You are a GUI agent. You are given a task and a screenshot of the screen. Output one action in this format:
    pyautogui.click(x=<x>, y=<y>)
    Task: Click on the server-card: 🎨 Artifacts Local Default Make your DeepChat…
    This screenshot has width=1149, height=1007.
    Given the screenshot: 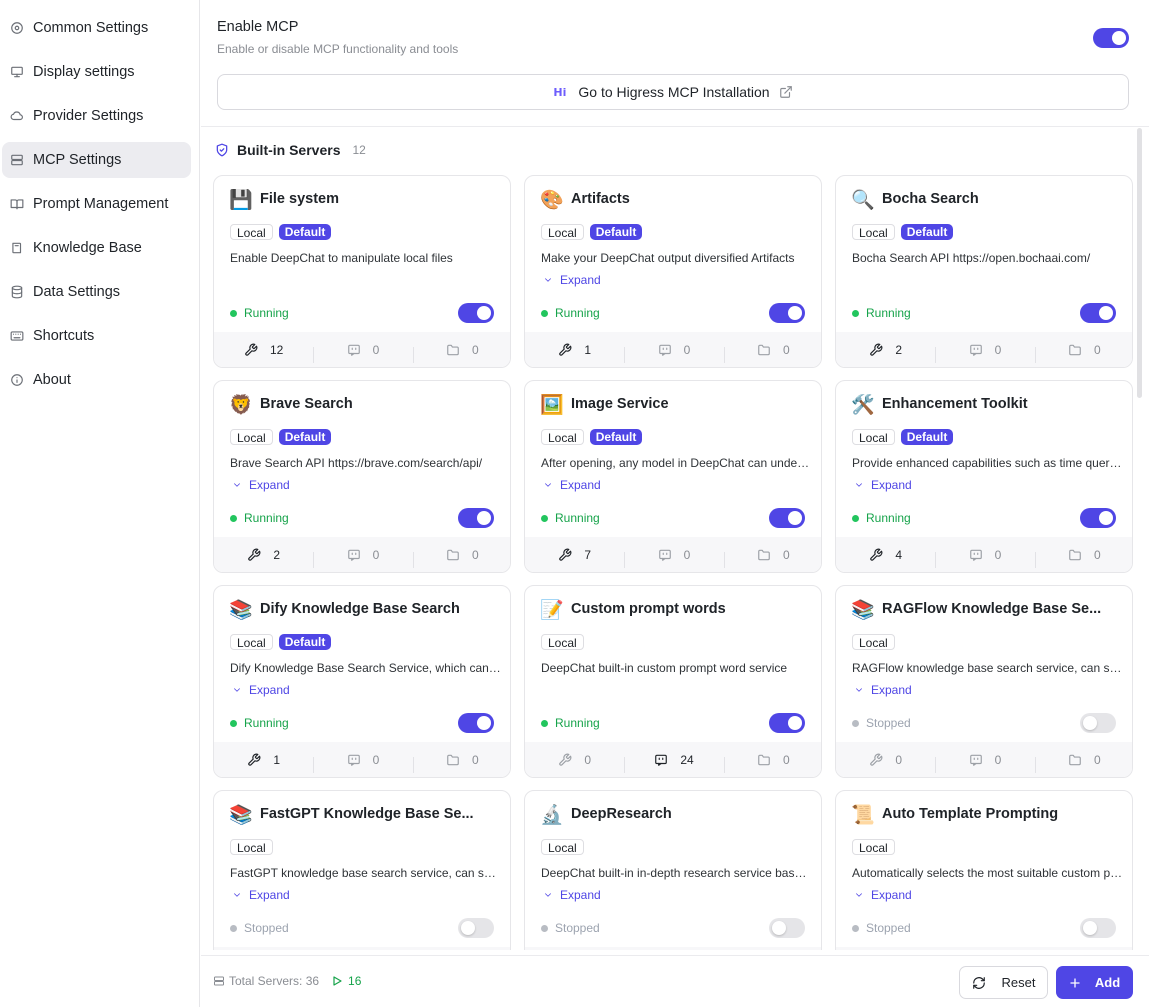 What is the action you would take?
    pyautogui.click(x=673, y=271)
    